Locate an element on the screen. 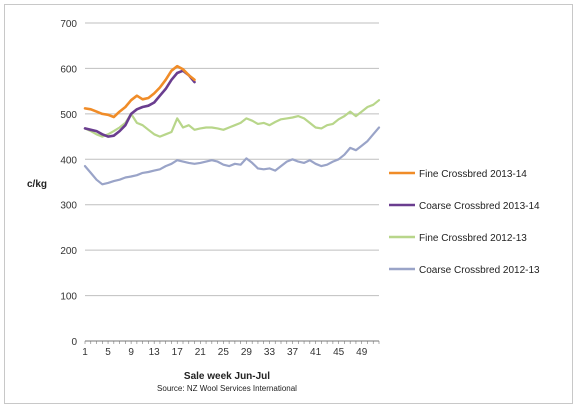 The image size is (579, 410). x-tick-label: 5 is located at coordinates (108, 352).